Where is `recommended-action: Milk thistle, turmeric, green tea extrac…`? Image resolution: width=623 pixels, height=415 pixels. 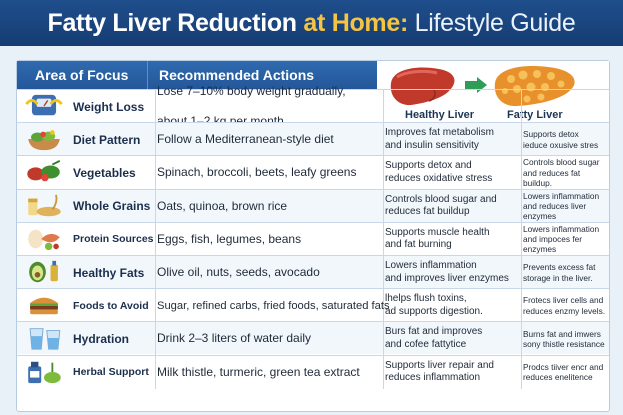 recommended-action: Milk thistle, turmeric, green tea extrac… is located at coordinates (258, 371).